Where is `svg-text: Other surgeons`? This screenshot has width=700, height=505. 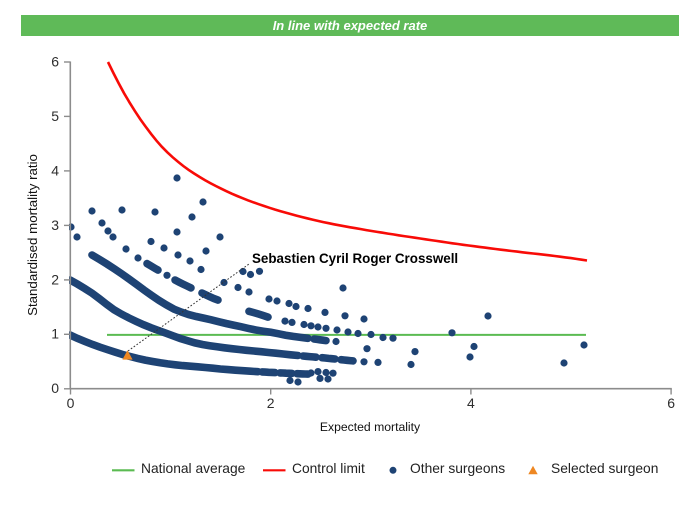
svg-text: Other surgeons is located at coordinates (457, 468).